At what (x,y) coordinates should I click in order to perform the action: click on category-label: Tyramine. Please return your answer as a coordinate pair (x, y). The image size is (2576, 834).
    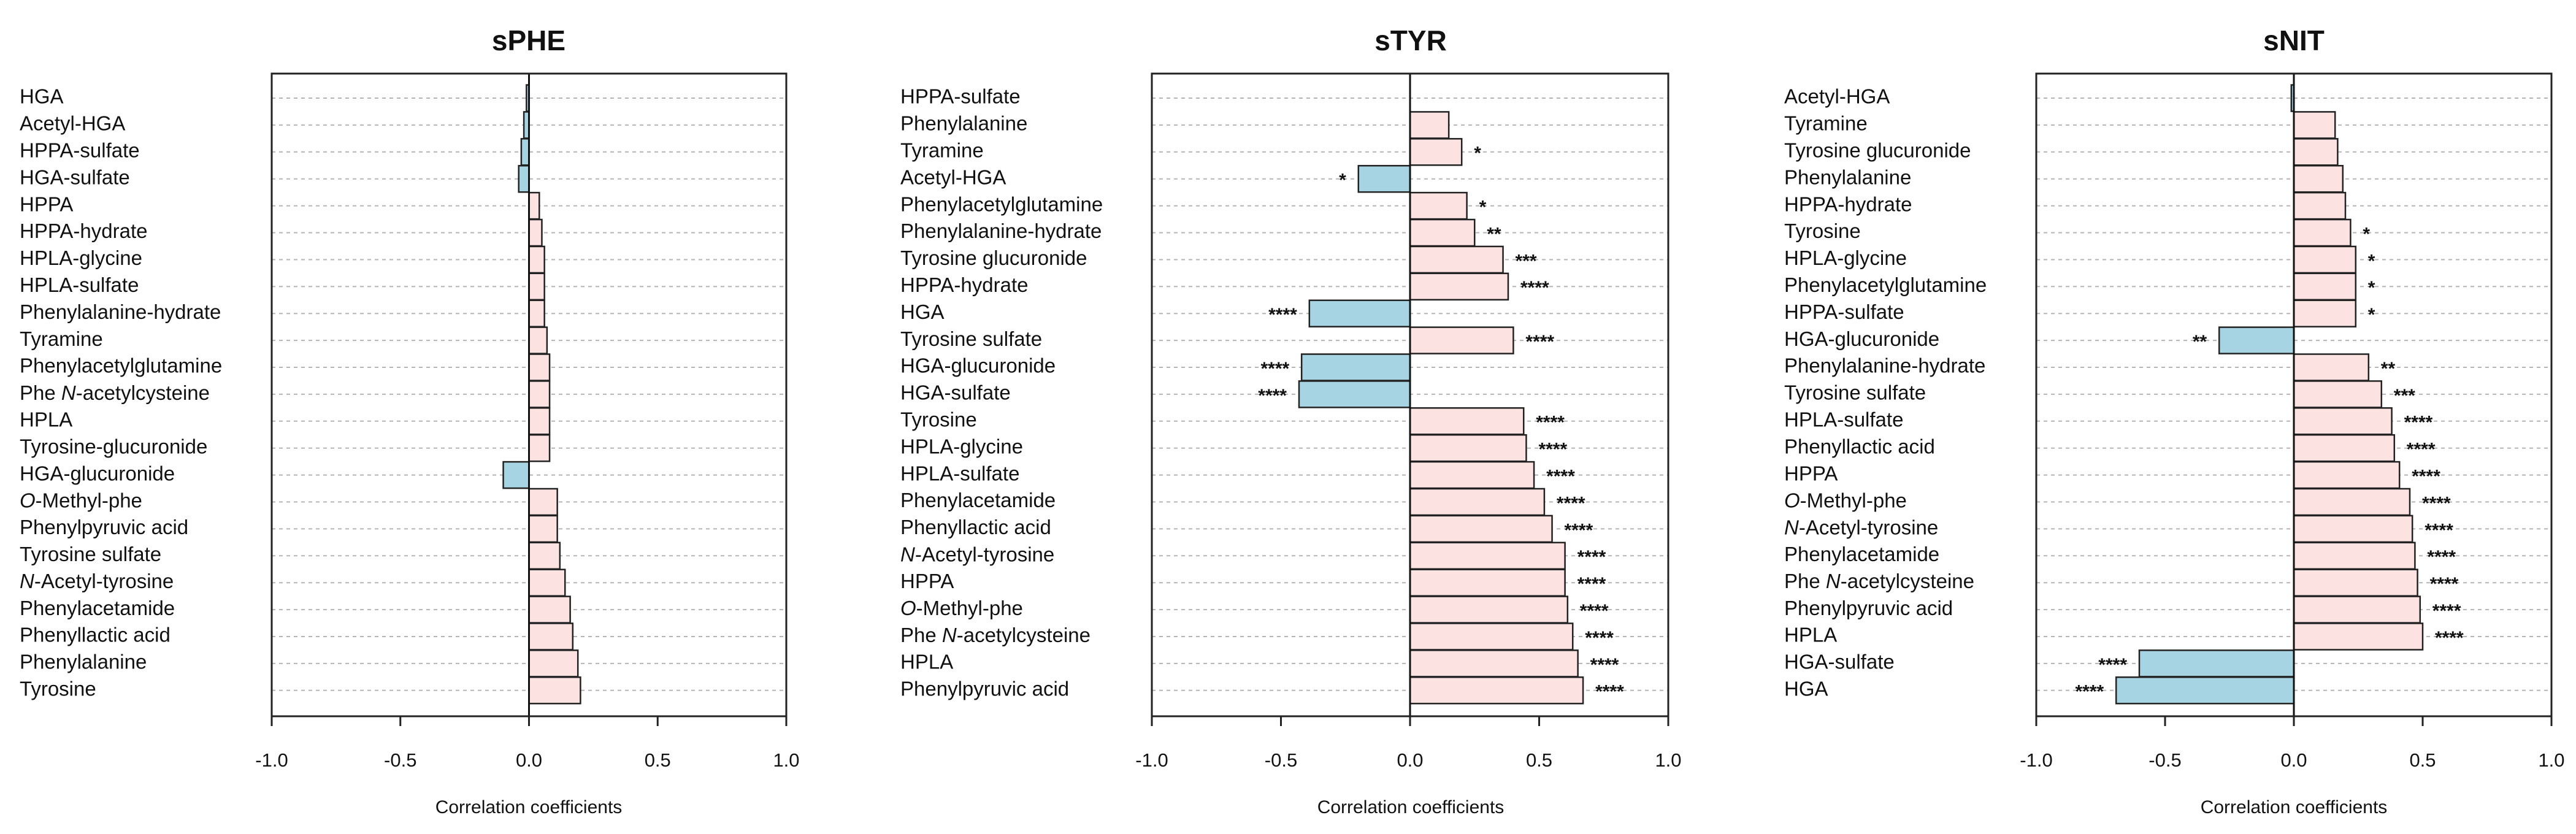
    Looking at the image, I should click on (942, 150).